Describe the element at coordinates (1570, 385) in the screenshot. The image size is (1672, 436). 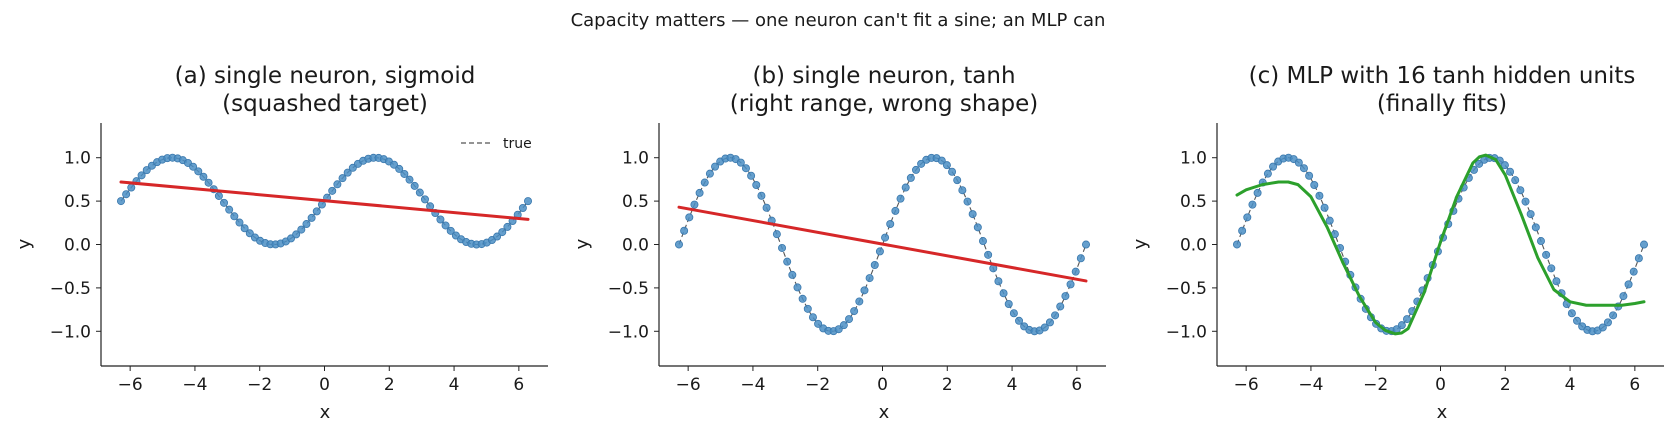
I see `x-tick-label: 4` at that location.